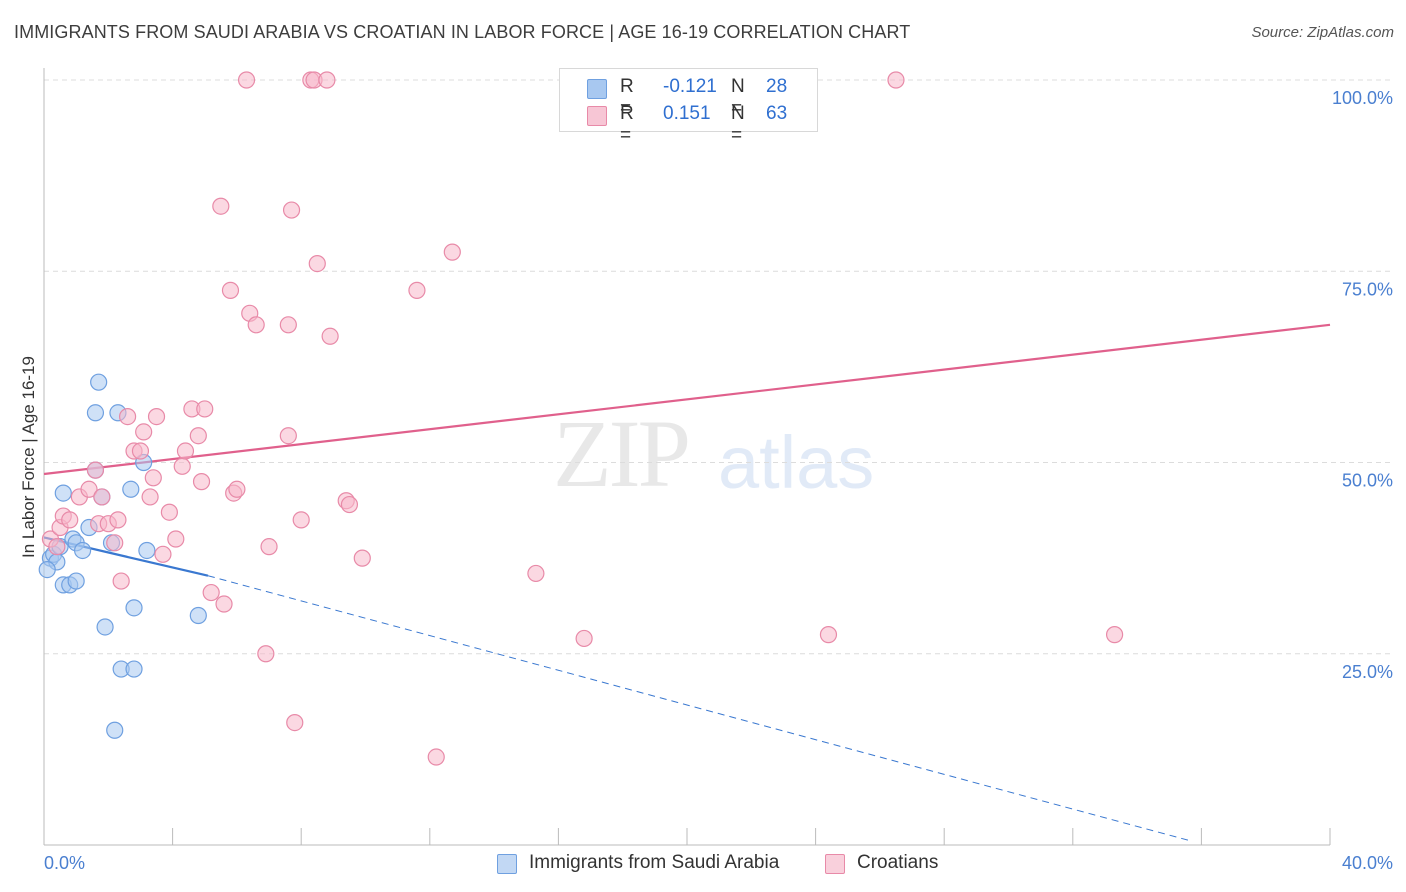 The height and width of the screenshot is (892, 1406). What do you see at coordinates (1367, 863) in the screenshot?
I see `x-tick-label: 40.0%` at bounding box center [1367, 863].